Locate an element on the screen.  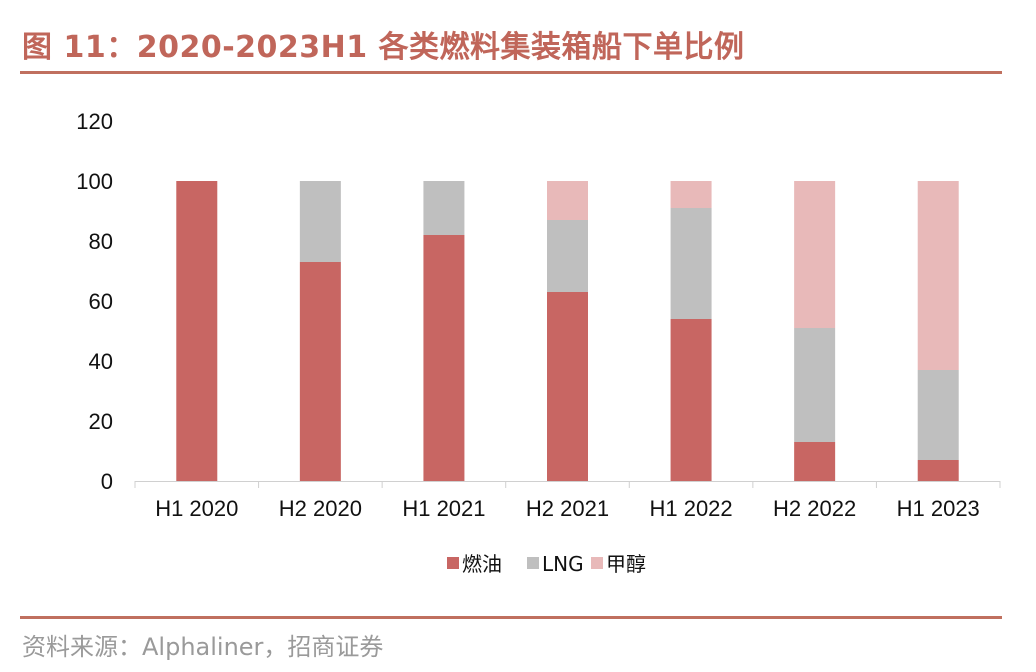
legend-label: 燃油 is located at coordinates (482, 564).